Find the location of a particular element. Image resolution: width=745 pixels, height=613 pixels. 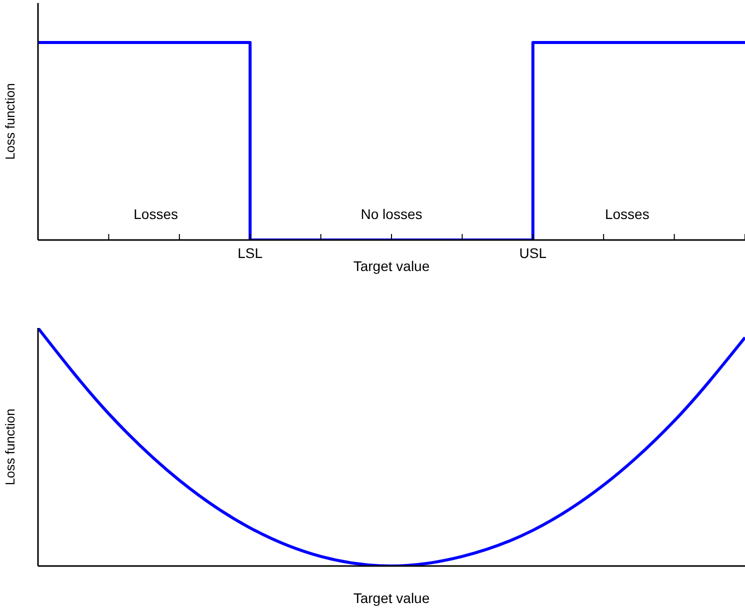

x-tick-label: LSL is located at coordinates (250, 252).